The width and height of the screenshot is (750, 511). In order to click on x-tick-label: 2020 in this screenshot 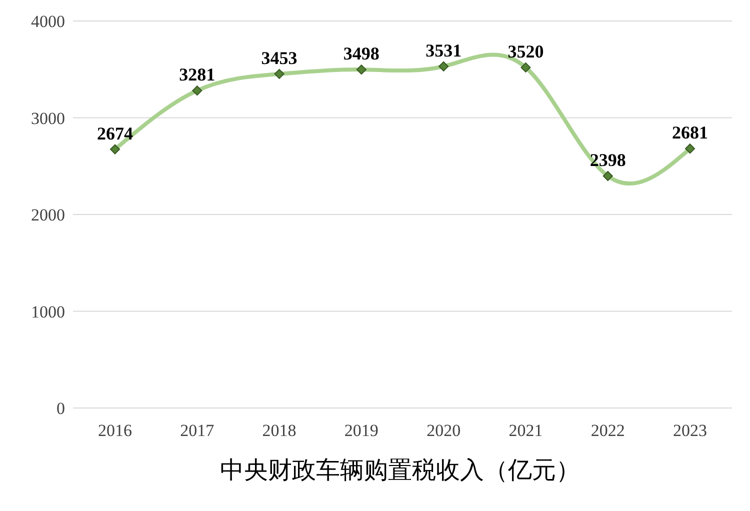, I will do `click(443, 430)`.